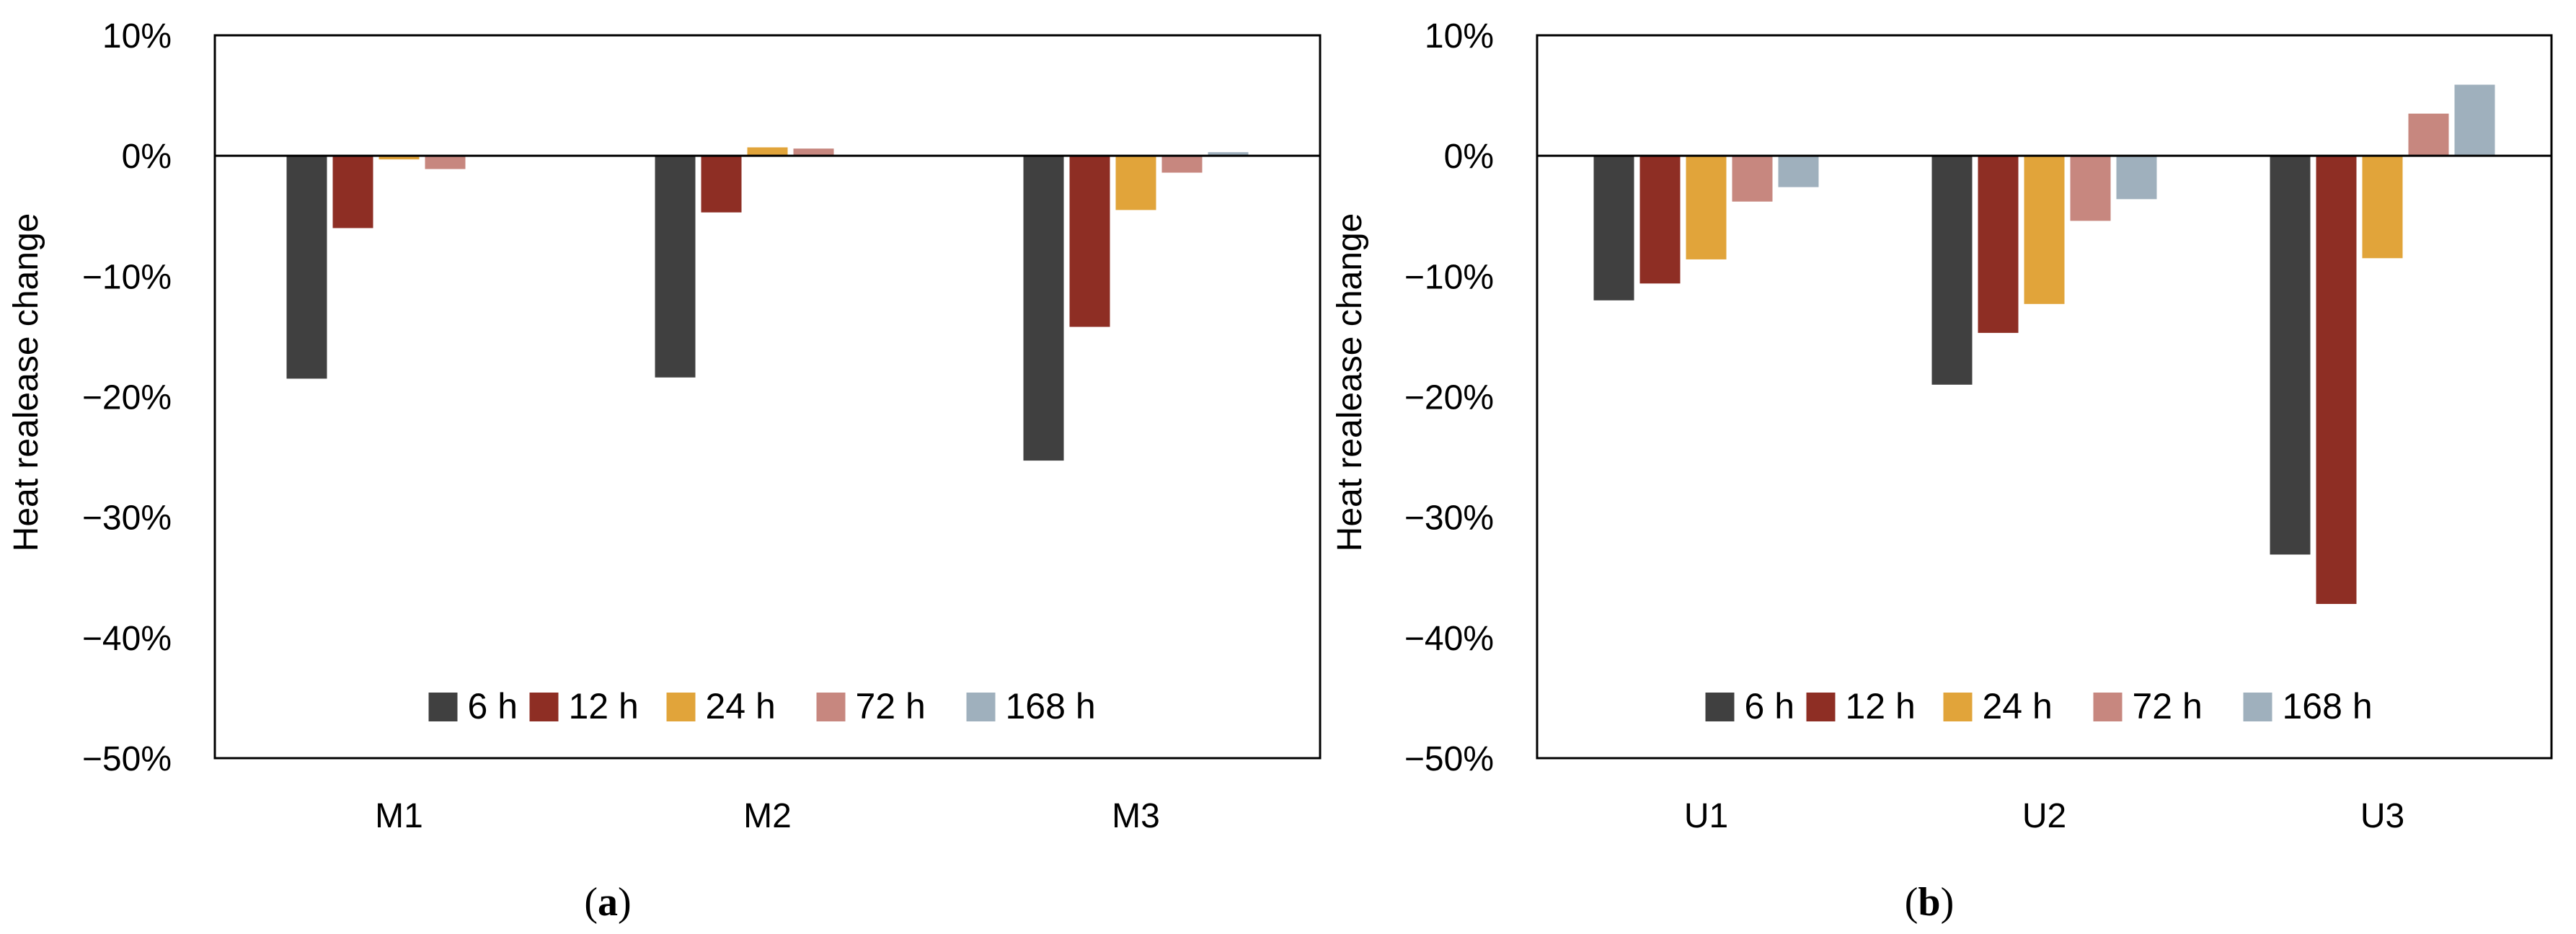 The width and height of the screenshot is (2576, 934). What do you see at coordinates (2044, 230) in the screenshot?
I see `bar-u2-24h` at bounding box center [2044, 230].